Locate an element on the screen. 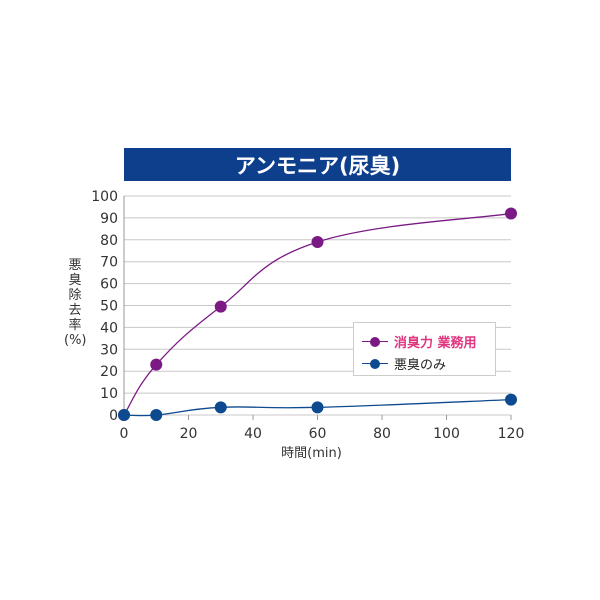 The width and height of the screenshot is (600, 600). x-tick-label: 40 is located at coordinates (253, 434).